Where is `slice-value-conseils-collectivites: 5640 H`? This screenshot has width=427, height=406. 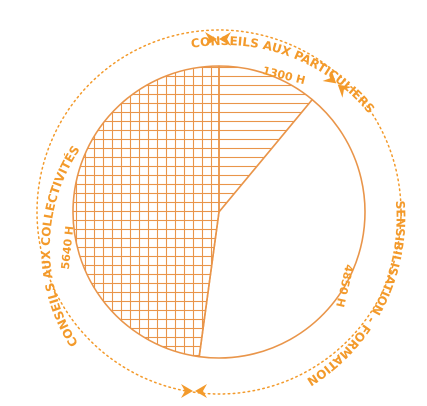
slice-value-conseils-collectivites: 5640 H is located at coordinates (67, 247).